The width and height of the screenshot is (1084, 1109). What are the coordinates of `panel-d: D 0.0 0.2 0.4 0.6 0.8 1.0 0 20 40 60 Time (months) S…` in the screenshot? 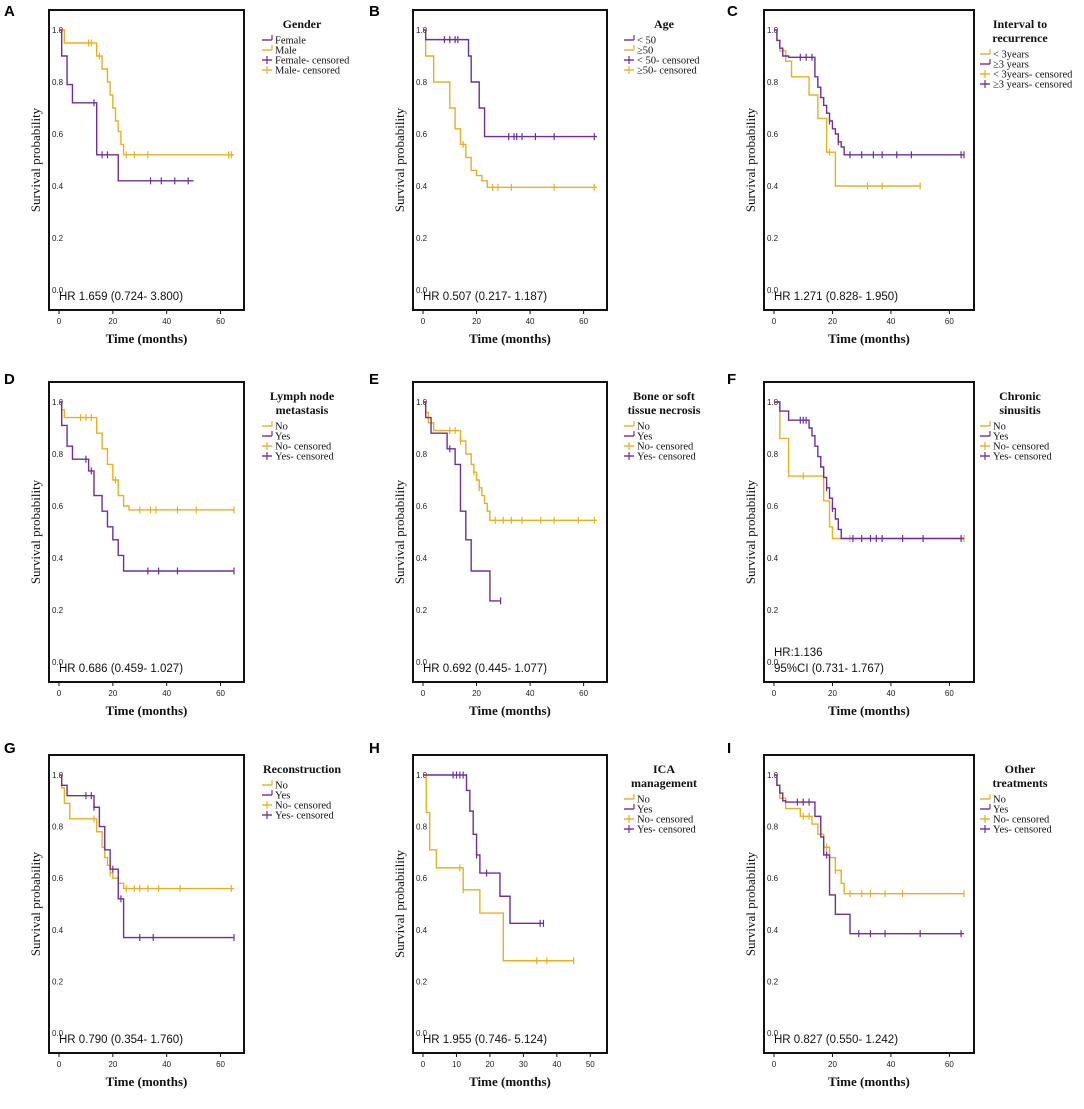 It's located at (169, 544).